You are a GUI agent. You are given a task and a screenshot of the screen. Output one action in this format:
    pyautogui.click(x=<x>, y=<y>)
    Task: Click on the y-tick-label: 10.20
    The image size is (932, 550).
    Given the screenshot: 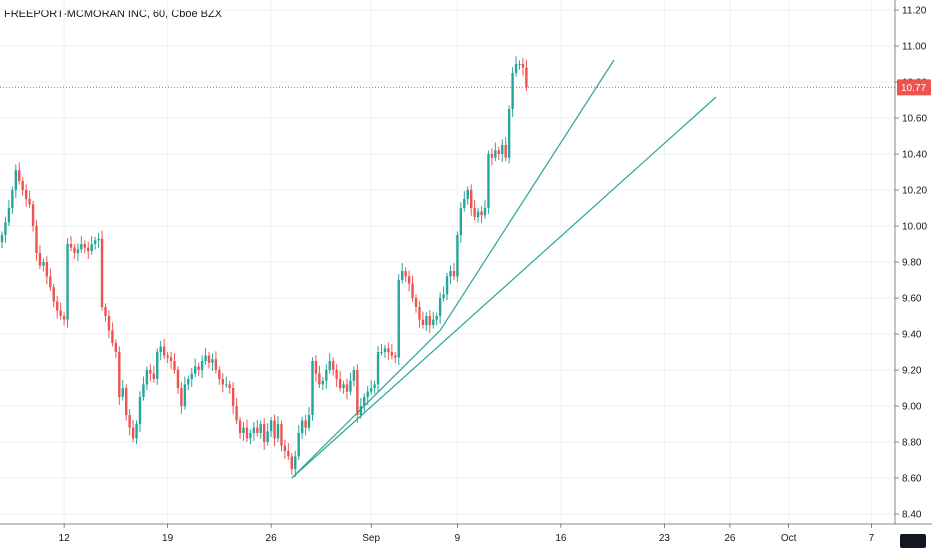 What is the action you would take?
    pyautogui.click(x=914, y=191)
    